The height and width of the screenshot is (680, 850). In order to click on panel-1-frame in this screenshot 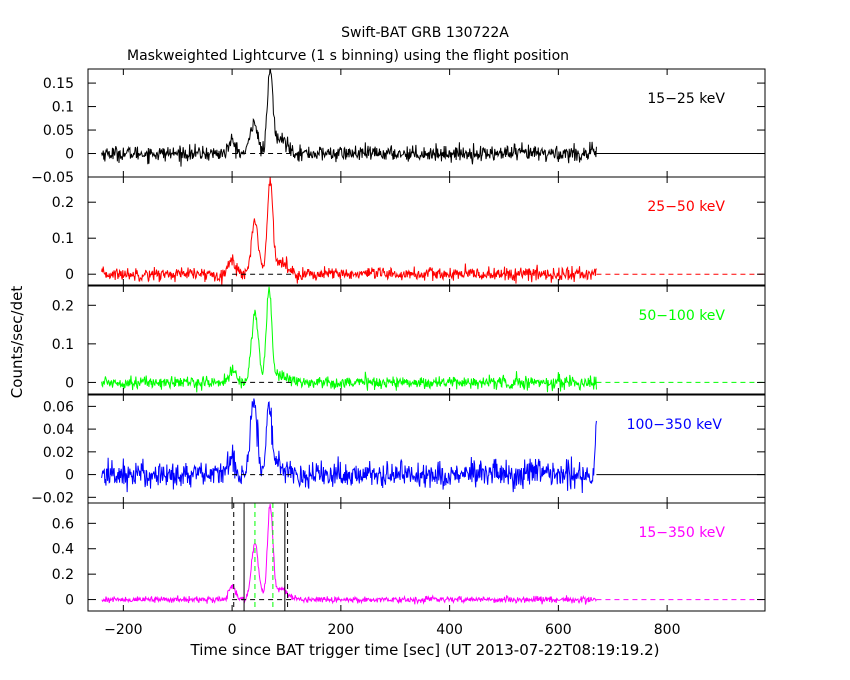, I will do `click(426, 123)`.